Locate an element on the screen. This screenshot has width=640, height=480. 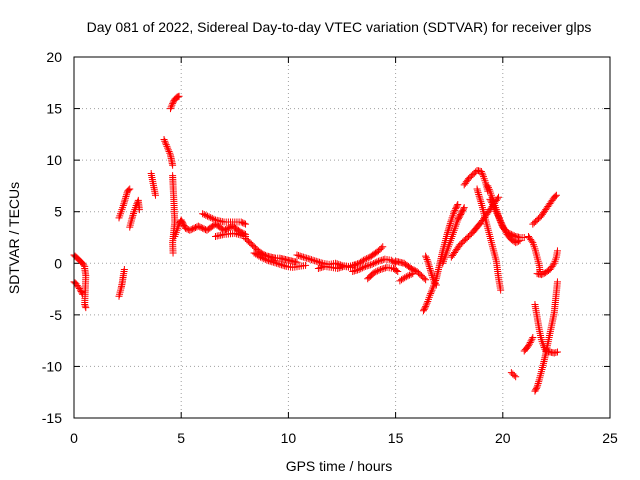
y-tick-label: -10 is located at coordinates (52, 366).